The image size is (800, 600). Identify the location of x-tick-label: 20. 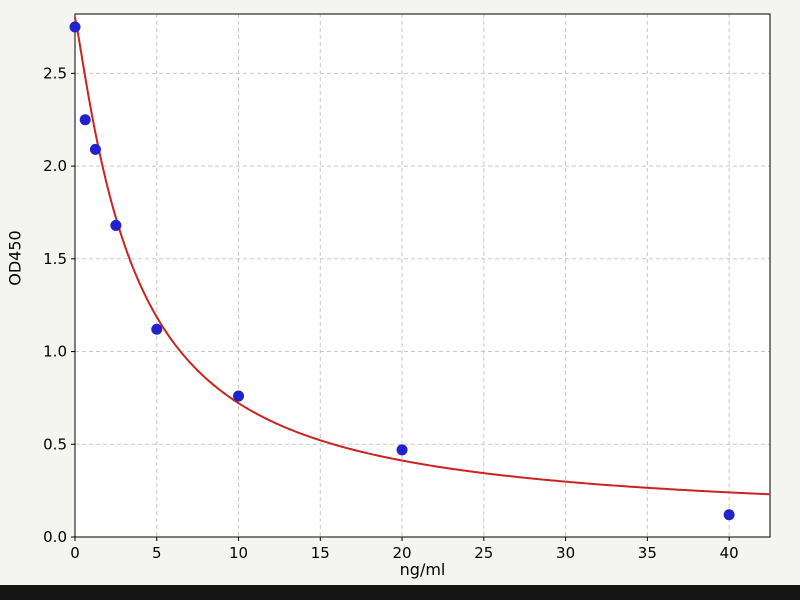
(402, 553).